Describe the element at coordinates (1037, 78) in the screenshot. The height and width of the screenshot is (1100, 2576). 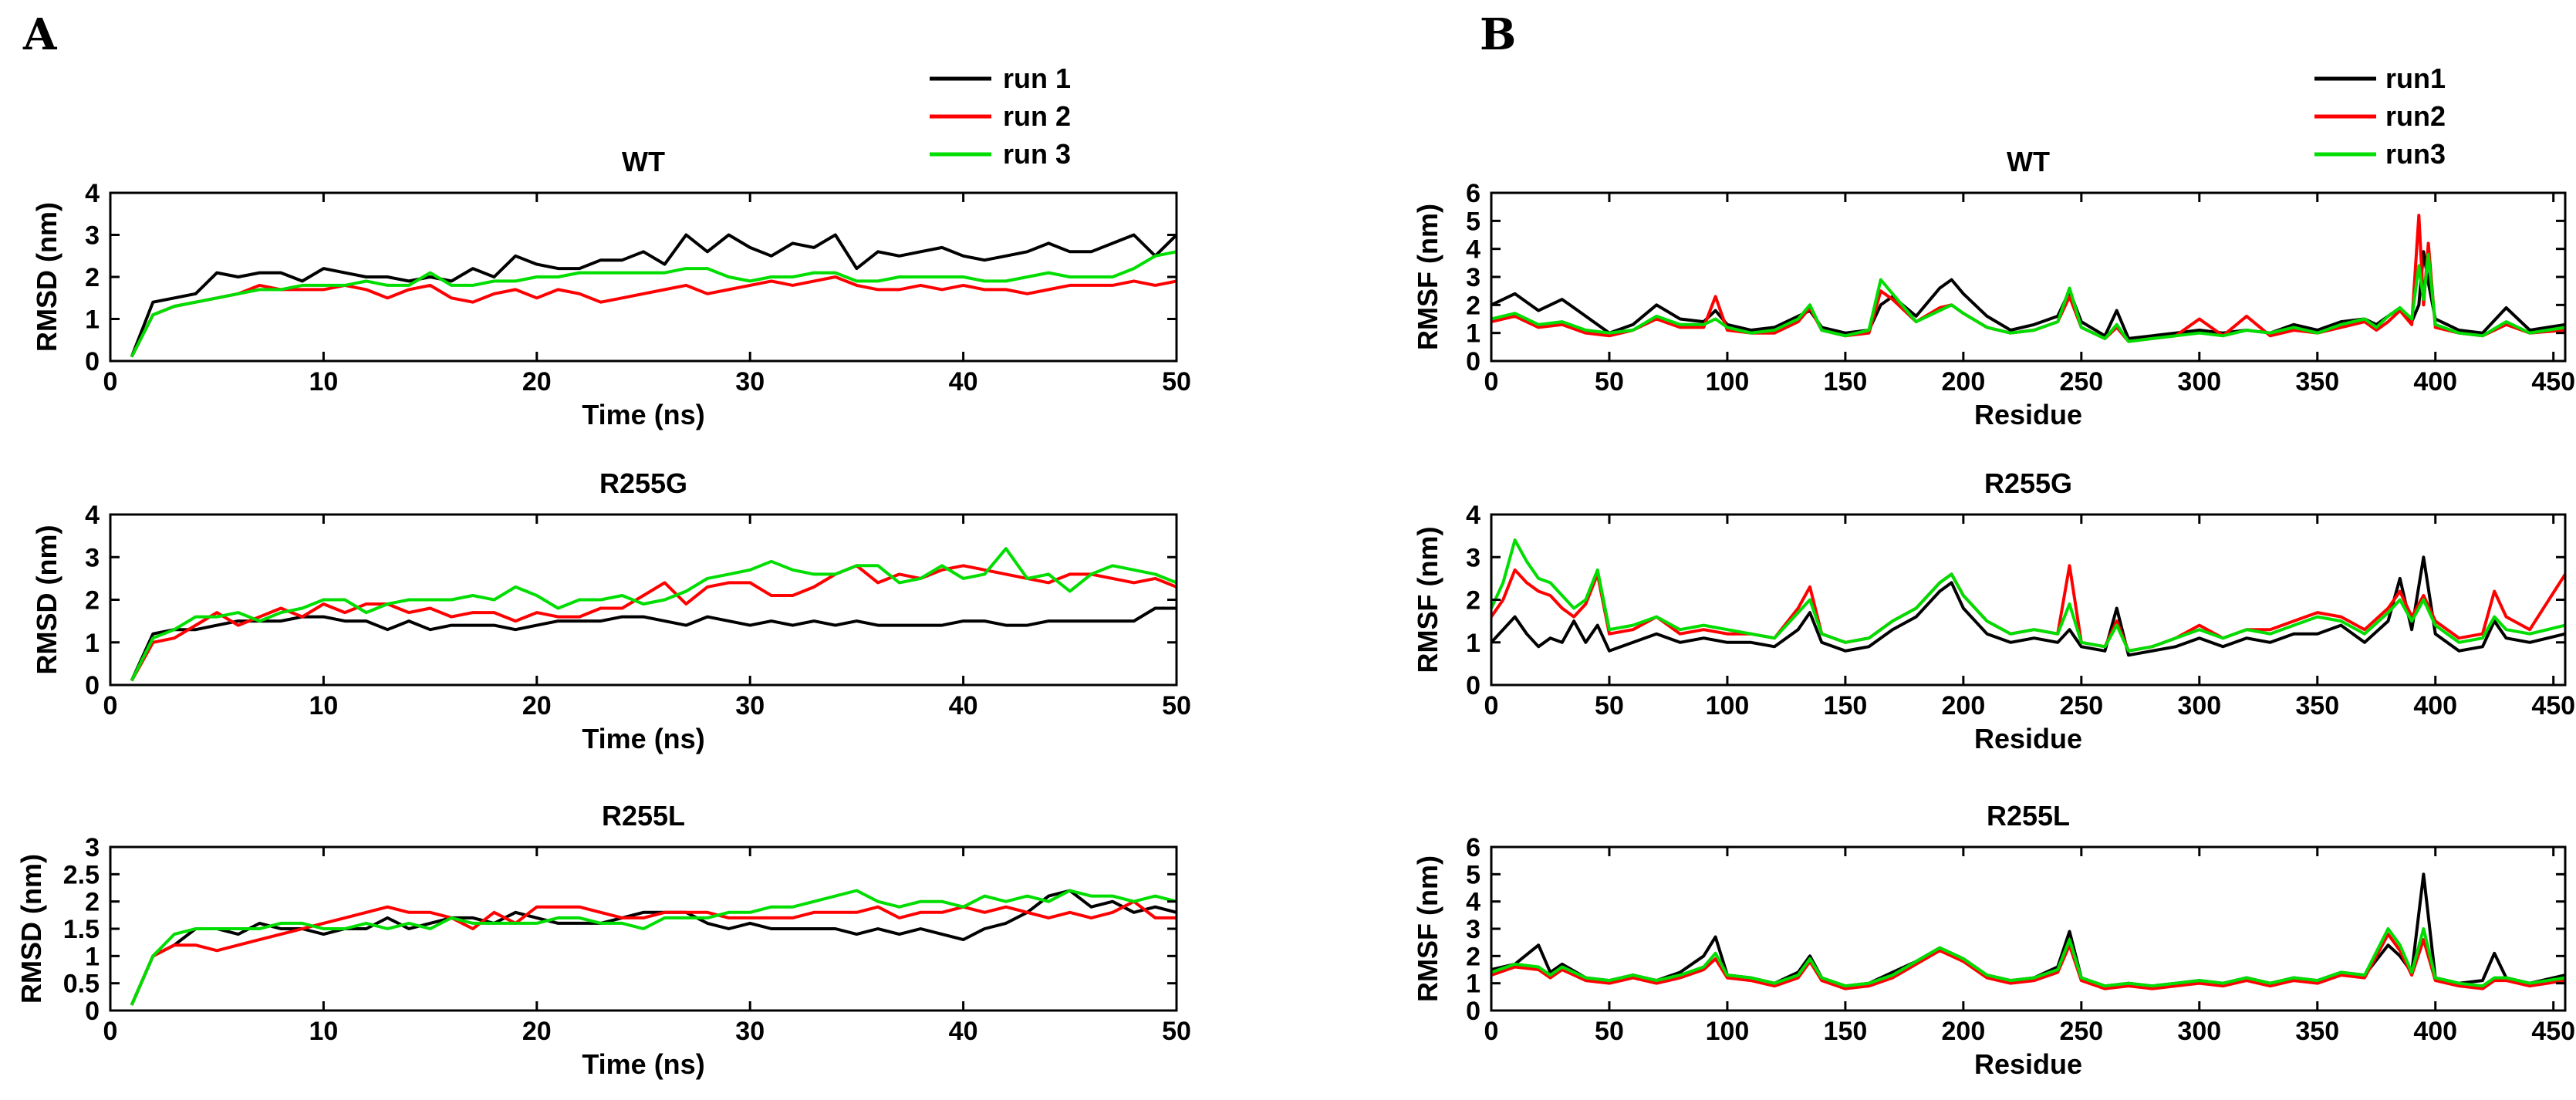
I see `legend-a-label-run1: run 1` at that location.